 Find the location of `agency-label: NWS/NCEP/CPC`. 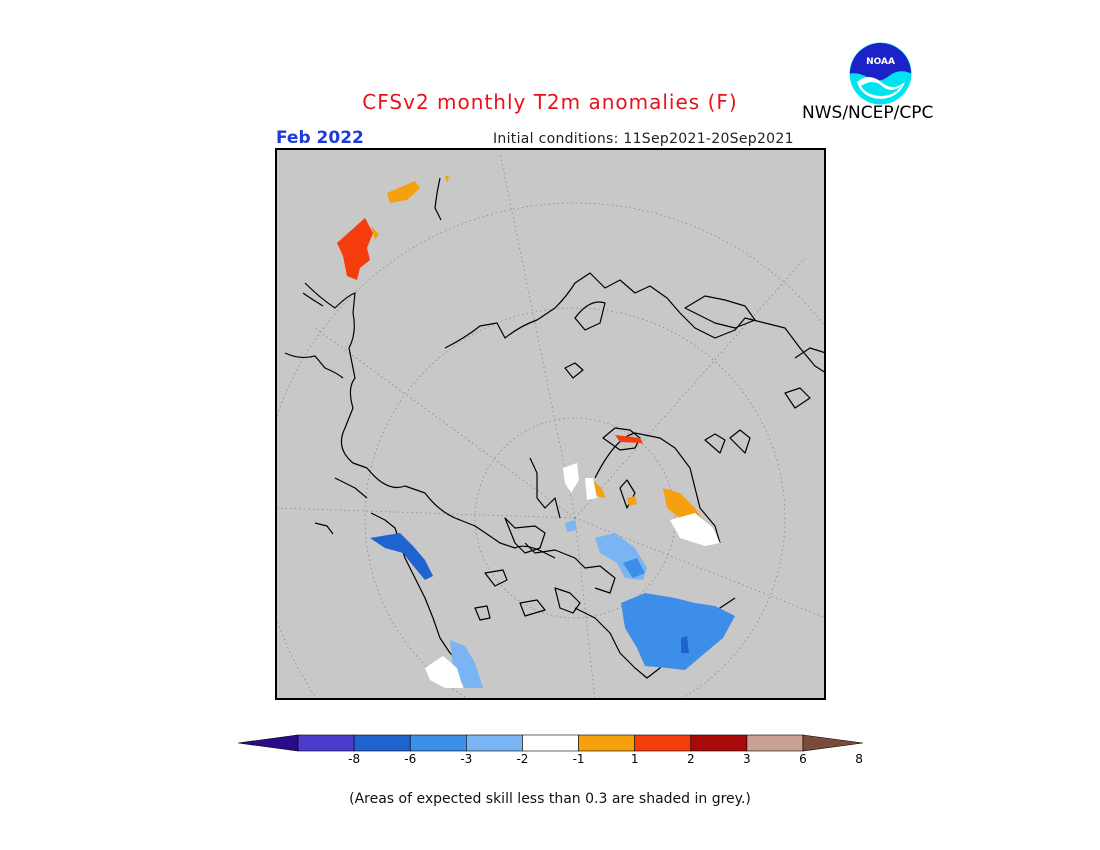

agency-label: NWS/NCEP/CPC is located at coordinates (868, 113).